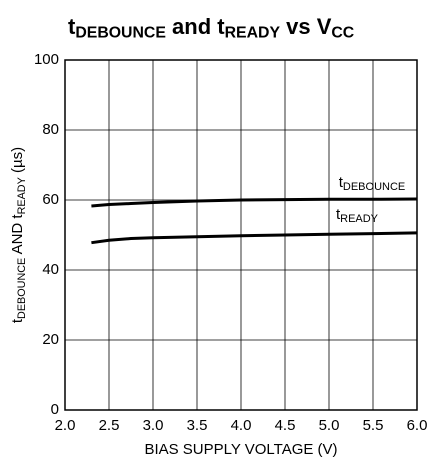 This screenshot has width=433, height=461. I want to click on chart-title: tDEBOUNCE and tREADY vs VCC, so click(211, 28).